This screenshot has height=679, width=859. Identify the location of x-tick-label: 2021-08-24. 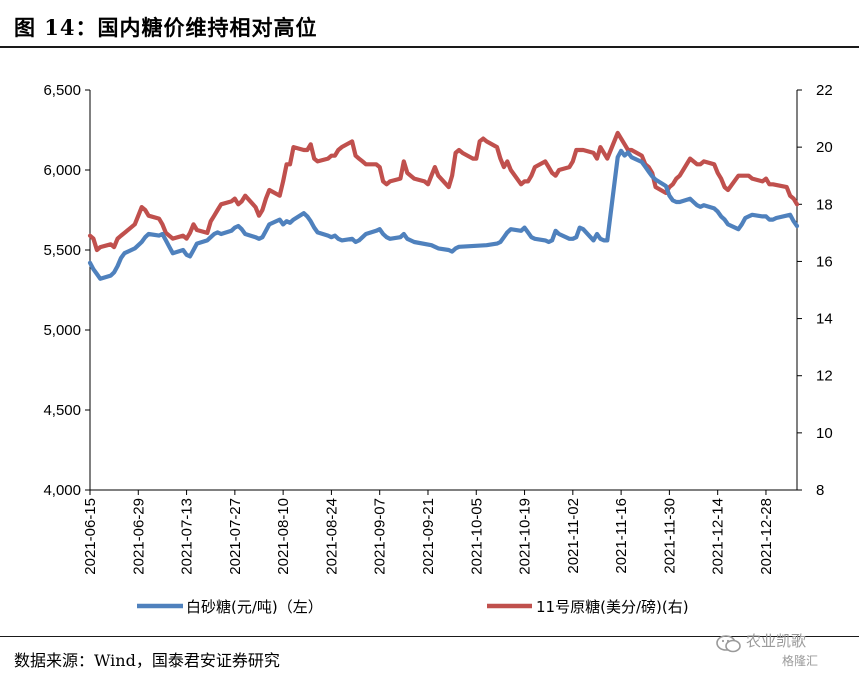
(331, 536).